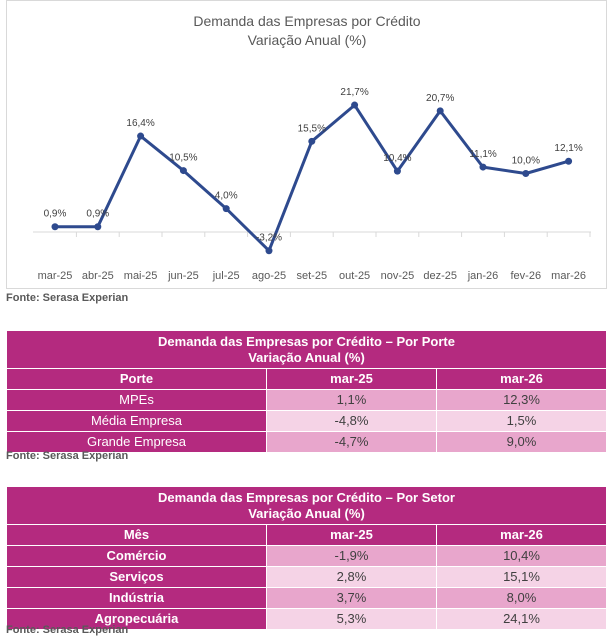  Describe the element at coordinates (354, 276) in the screenshot. I see `x-tick-label: out-25` at that location.